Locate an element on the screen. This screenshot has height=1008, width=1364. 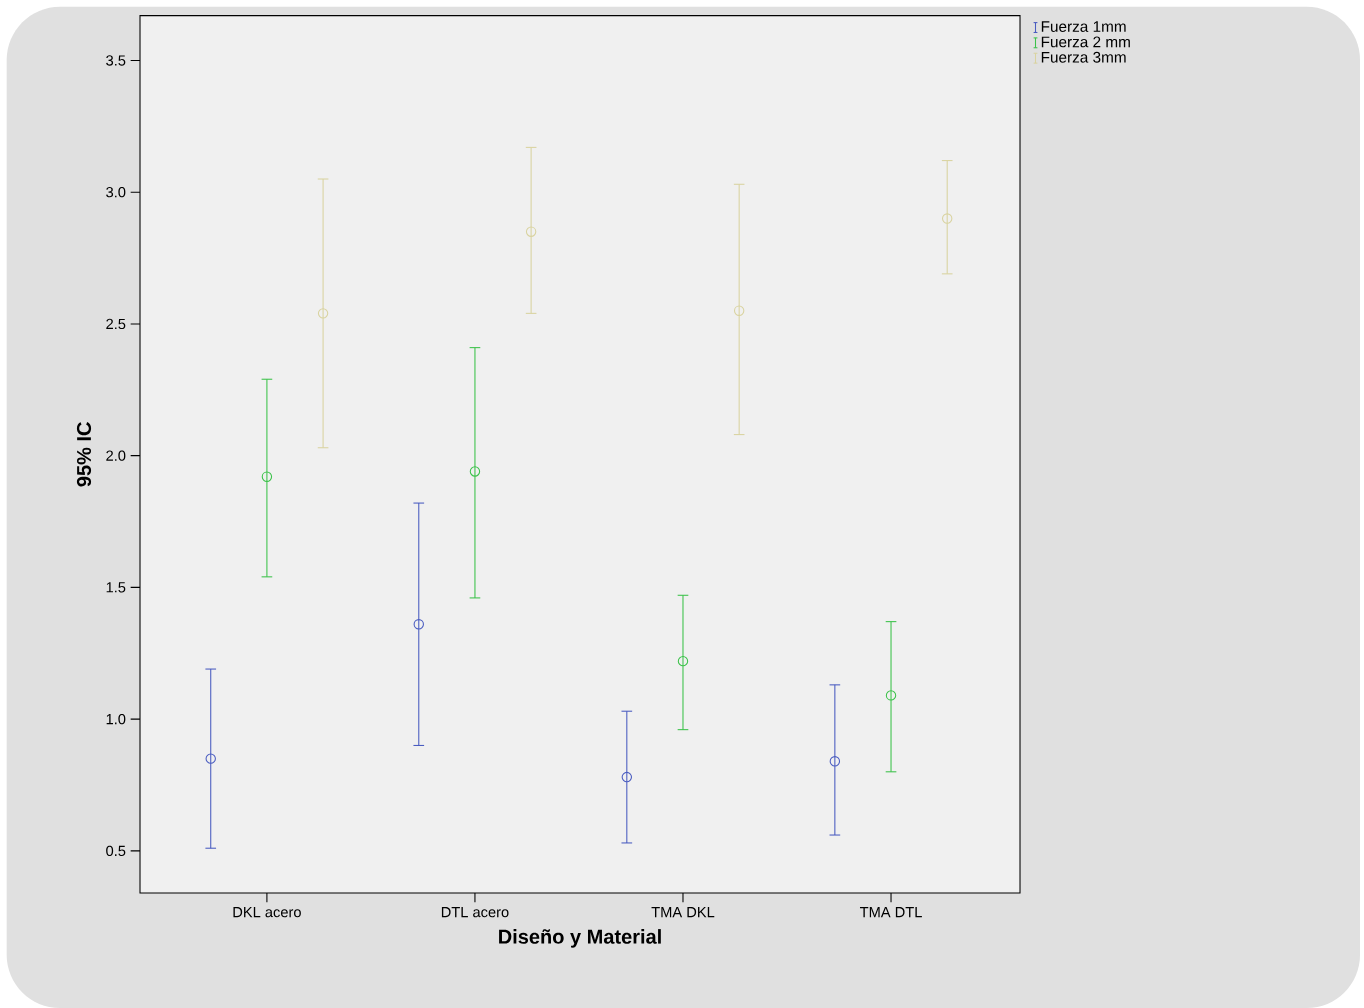
x-tick-label: DTL acero is located at coordinates (475, 912).